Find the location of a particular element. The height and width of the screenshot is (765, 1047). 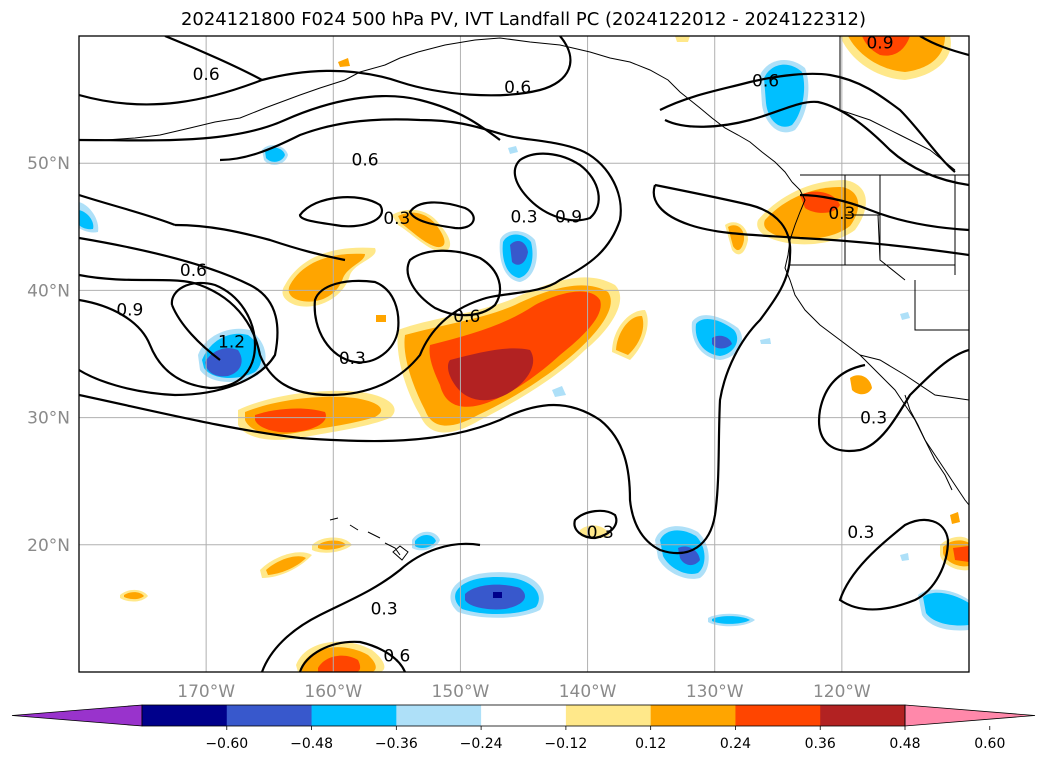

colorbar-tick-label: 0.36 is located at coordinates (820, 744).